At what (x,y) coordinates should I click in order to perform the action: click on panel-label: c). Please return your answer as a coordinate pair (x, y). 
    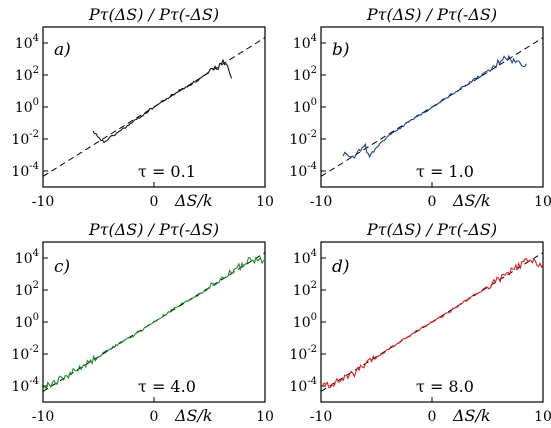
    Looking at the image, I should click on (62, 267).